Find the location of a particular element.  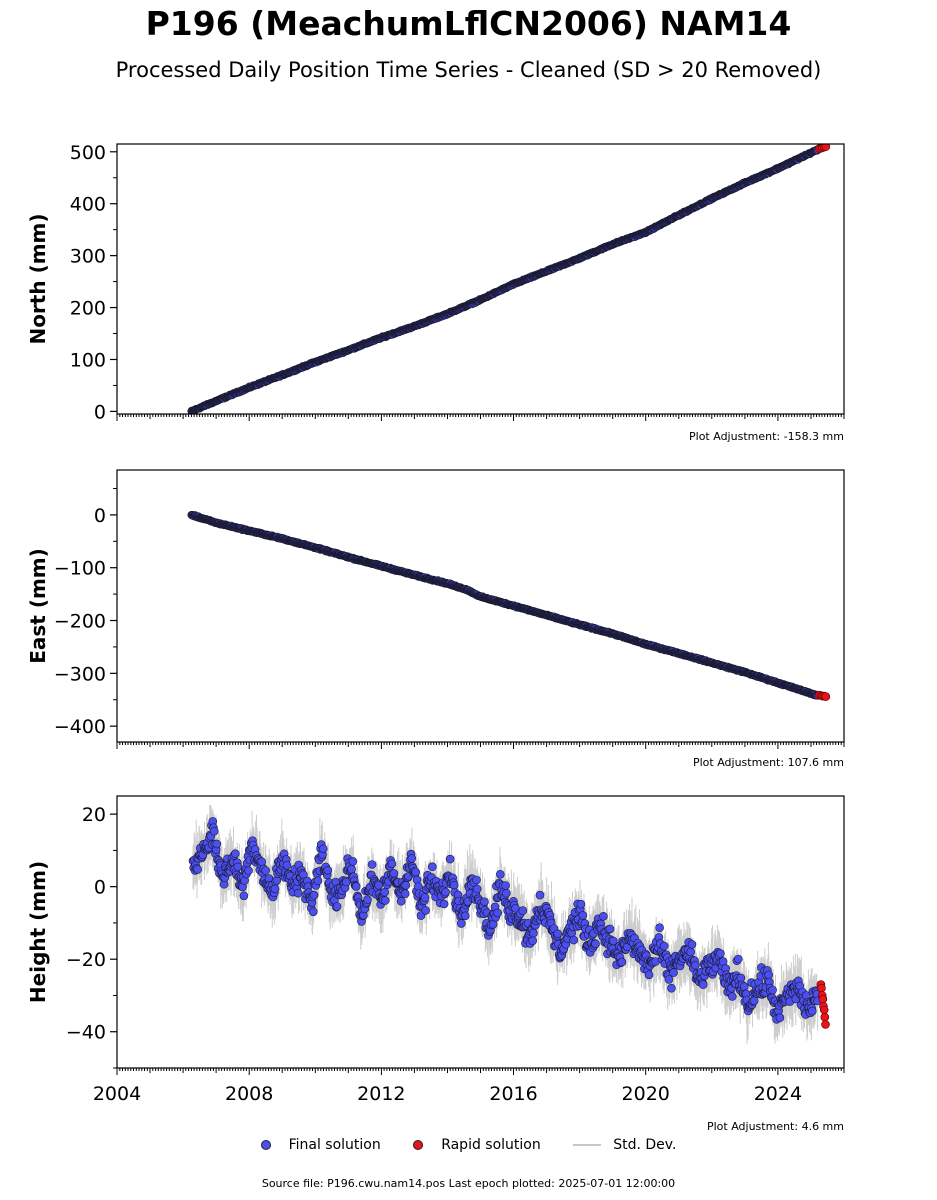

y-tick-label: 400 is located at coordinates (88, 205).